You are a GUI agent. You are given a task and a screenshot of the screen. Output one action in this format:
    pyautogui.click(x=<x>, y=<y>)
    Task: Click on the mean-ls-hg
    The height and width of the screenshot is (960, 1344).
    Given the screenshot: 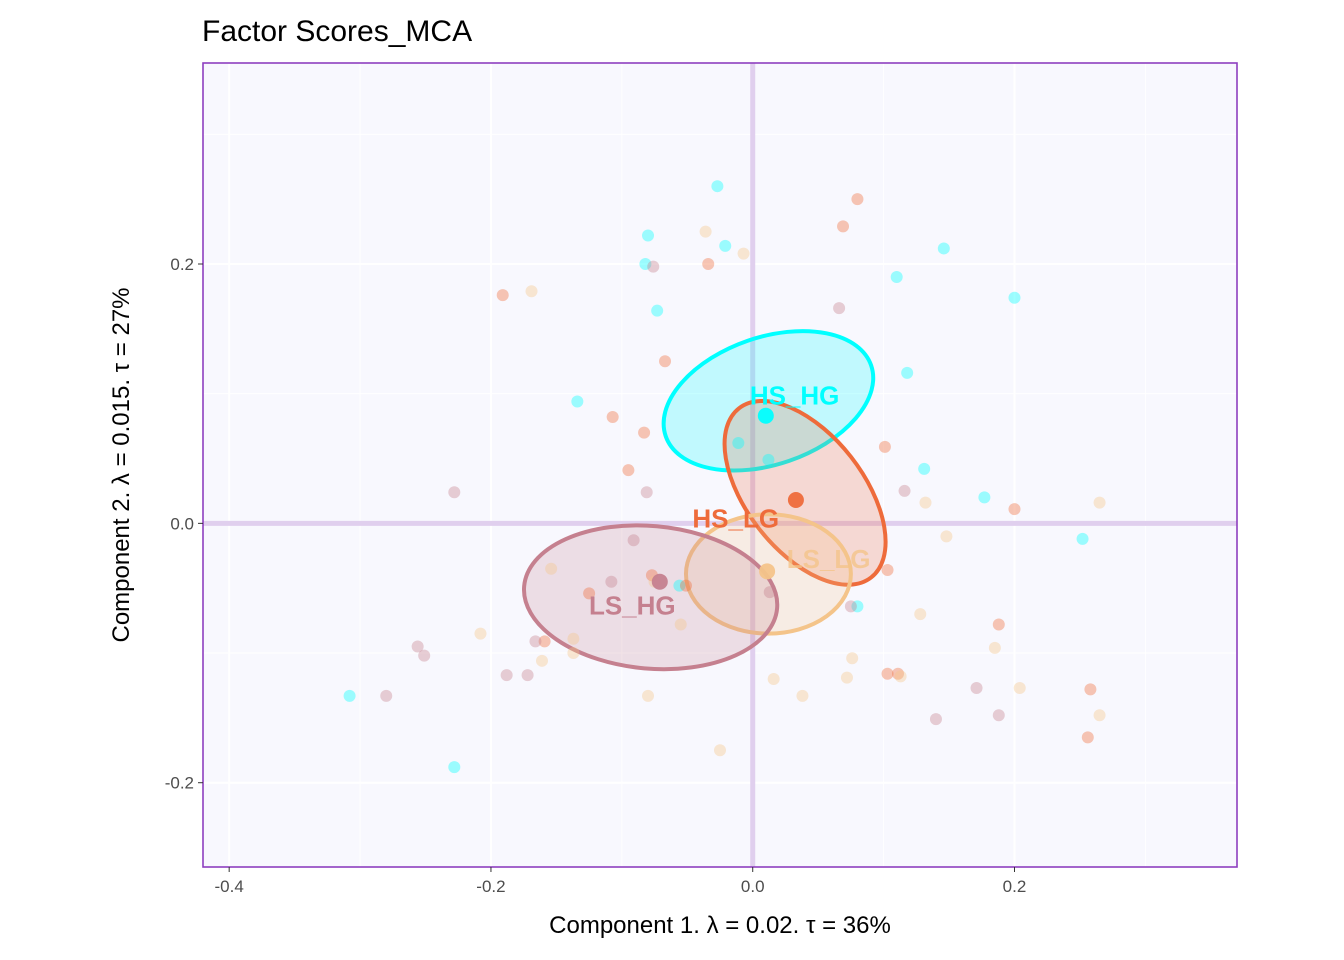 What is the action you would take?
    pyautogui.click(x=659, y=581)
    